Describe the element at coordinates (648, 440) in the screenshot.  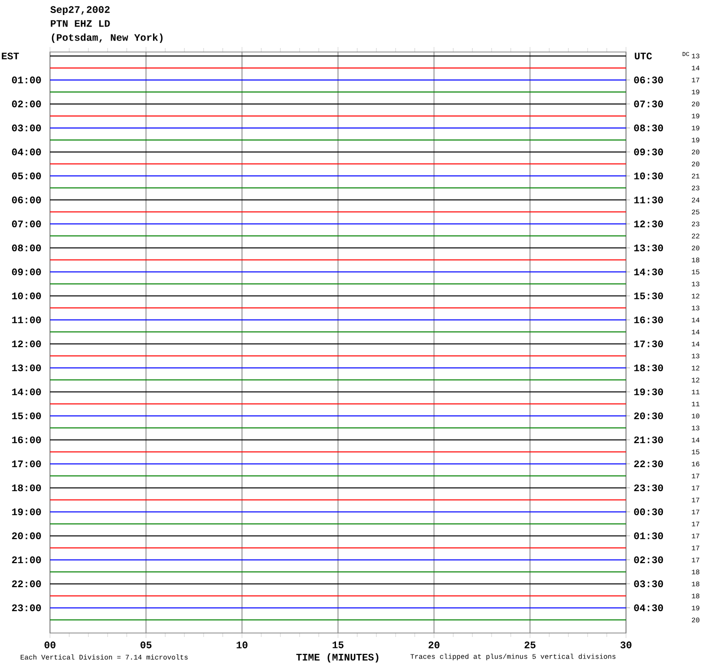
I see `y2-tick-label: 21:30` at that location.